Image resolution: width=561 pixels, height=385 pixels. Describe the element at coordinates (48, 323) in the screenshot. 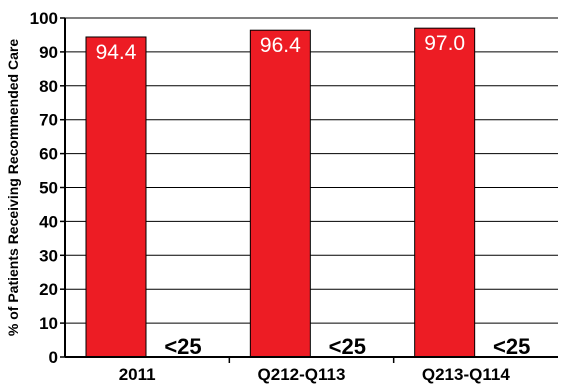

I see `y-tick-label-10: 10` at that location.